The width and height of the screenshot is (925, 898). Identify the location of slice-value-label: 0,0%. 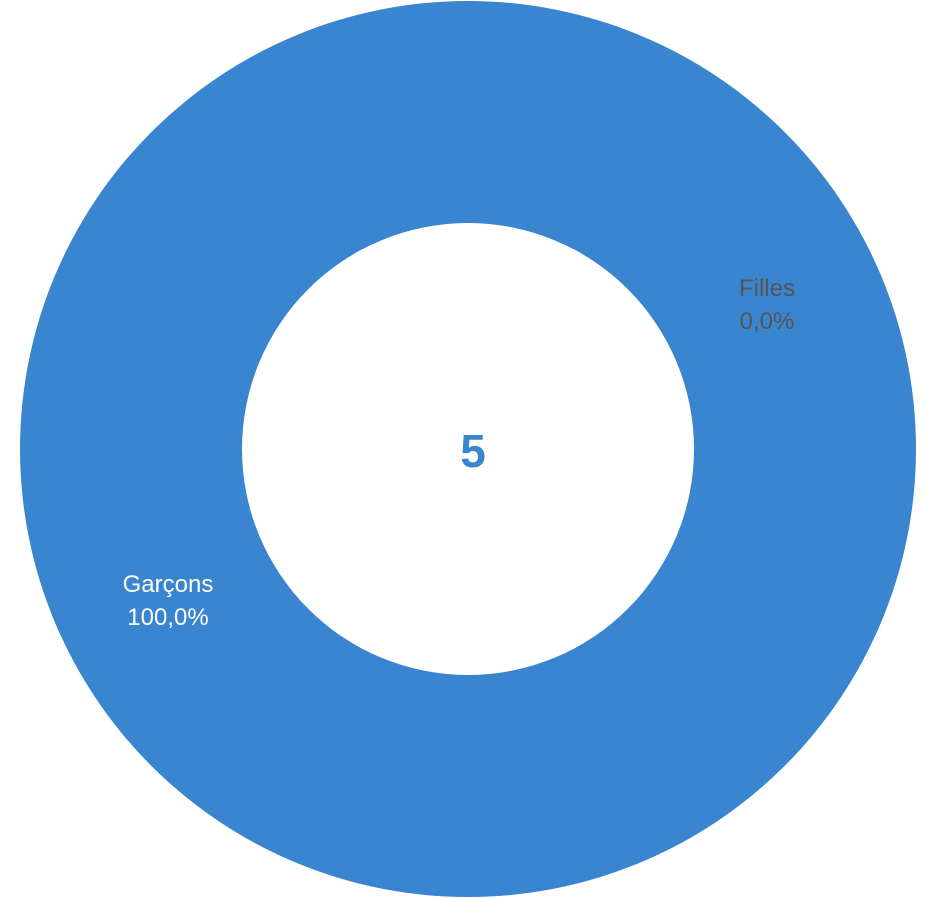
(767, 321).